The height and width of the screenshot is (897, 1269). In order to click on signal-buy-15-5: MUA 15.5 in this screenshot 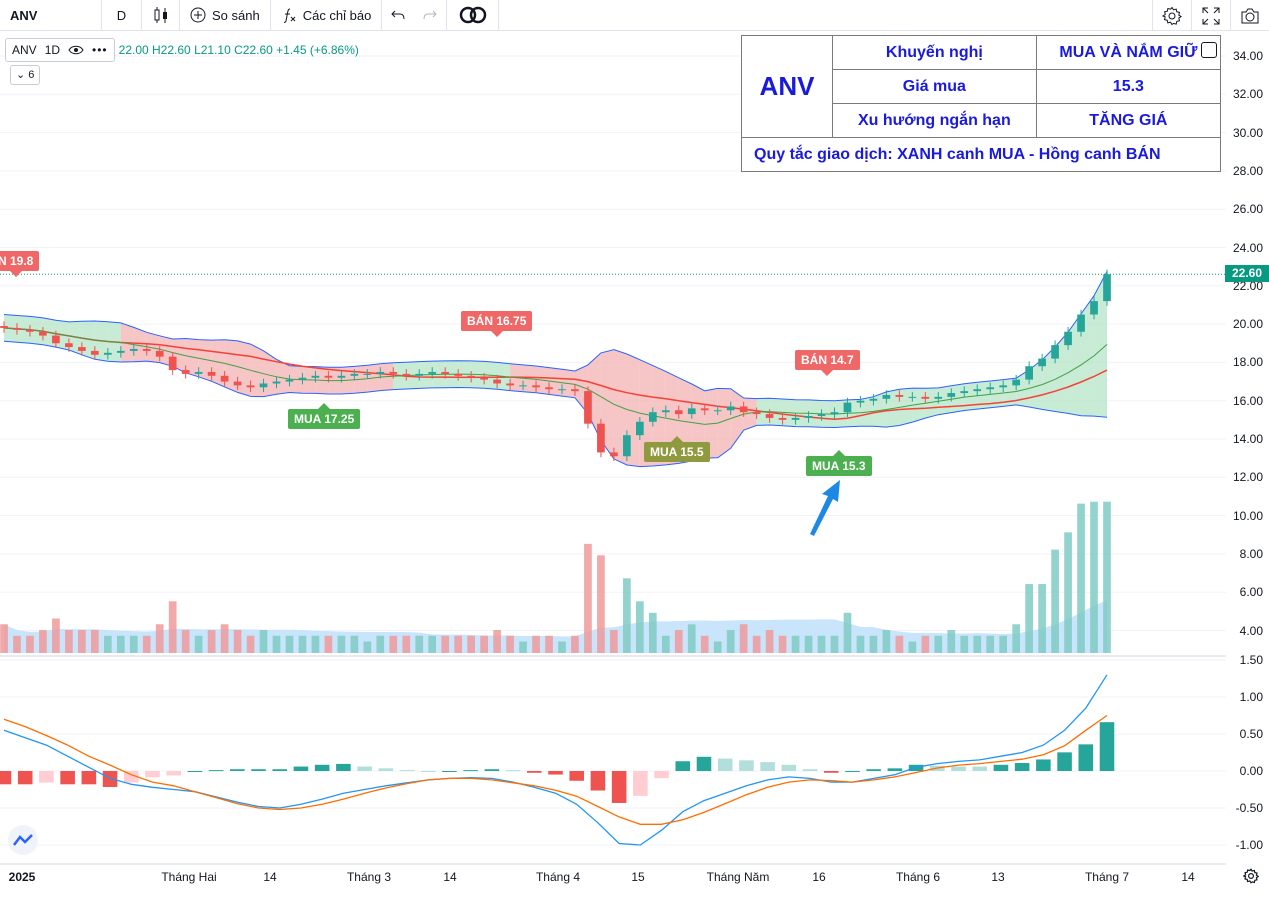, I will do `click(677, 449)`.